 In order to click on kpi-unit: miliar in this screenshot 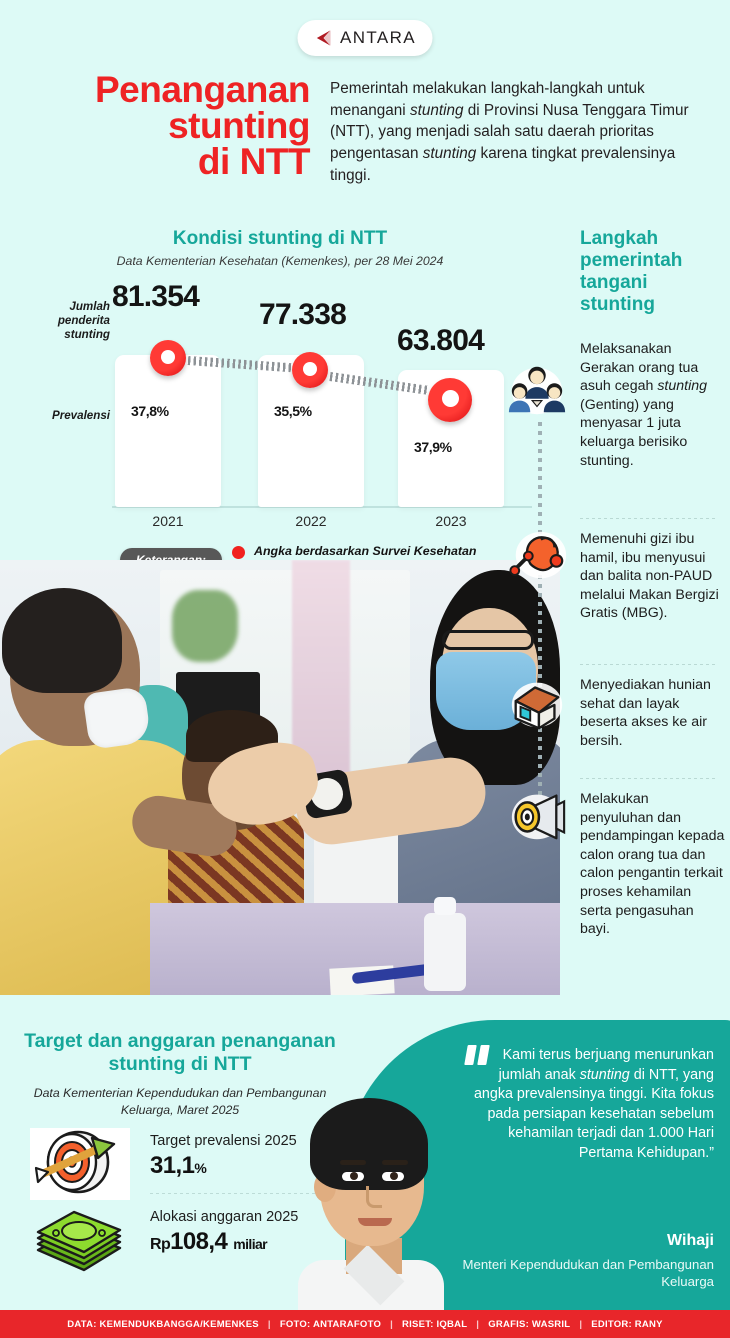, I will do `click(250, 1244)`.